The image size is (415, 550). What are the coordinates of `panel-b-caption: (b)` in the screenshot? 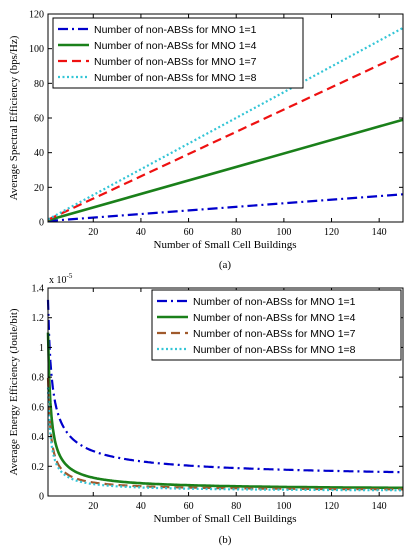 It's located at (225, 540).